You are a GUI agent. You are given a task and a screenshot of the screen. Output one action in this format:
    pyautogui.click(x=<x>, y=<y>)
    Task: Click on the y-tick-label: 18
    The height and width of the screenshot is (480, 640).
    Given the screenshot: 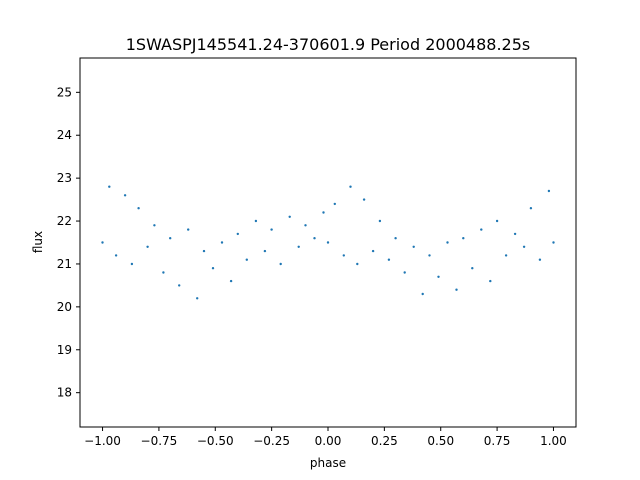 What is the action you would take?
    pyautogui.click(x=64, y=393)
    